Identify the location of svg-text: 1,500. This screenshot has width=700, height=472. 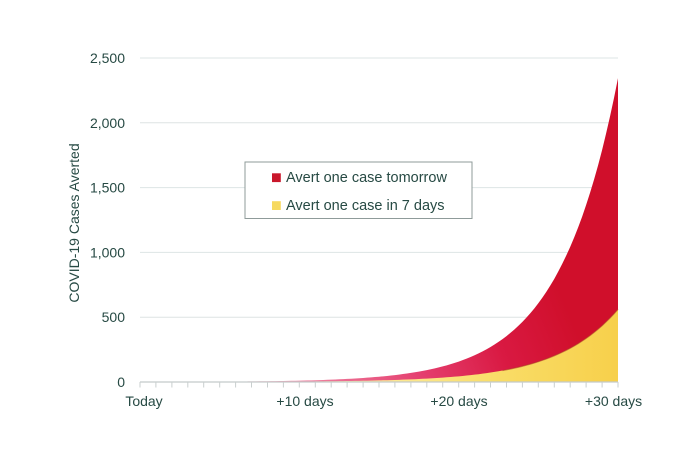
(107, 188).